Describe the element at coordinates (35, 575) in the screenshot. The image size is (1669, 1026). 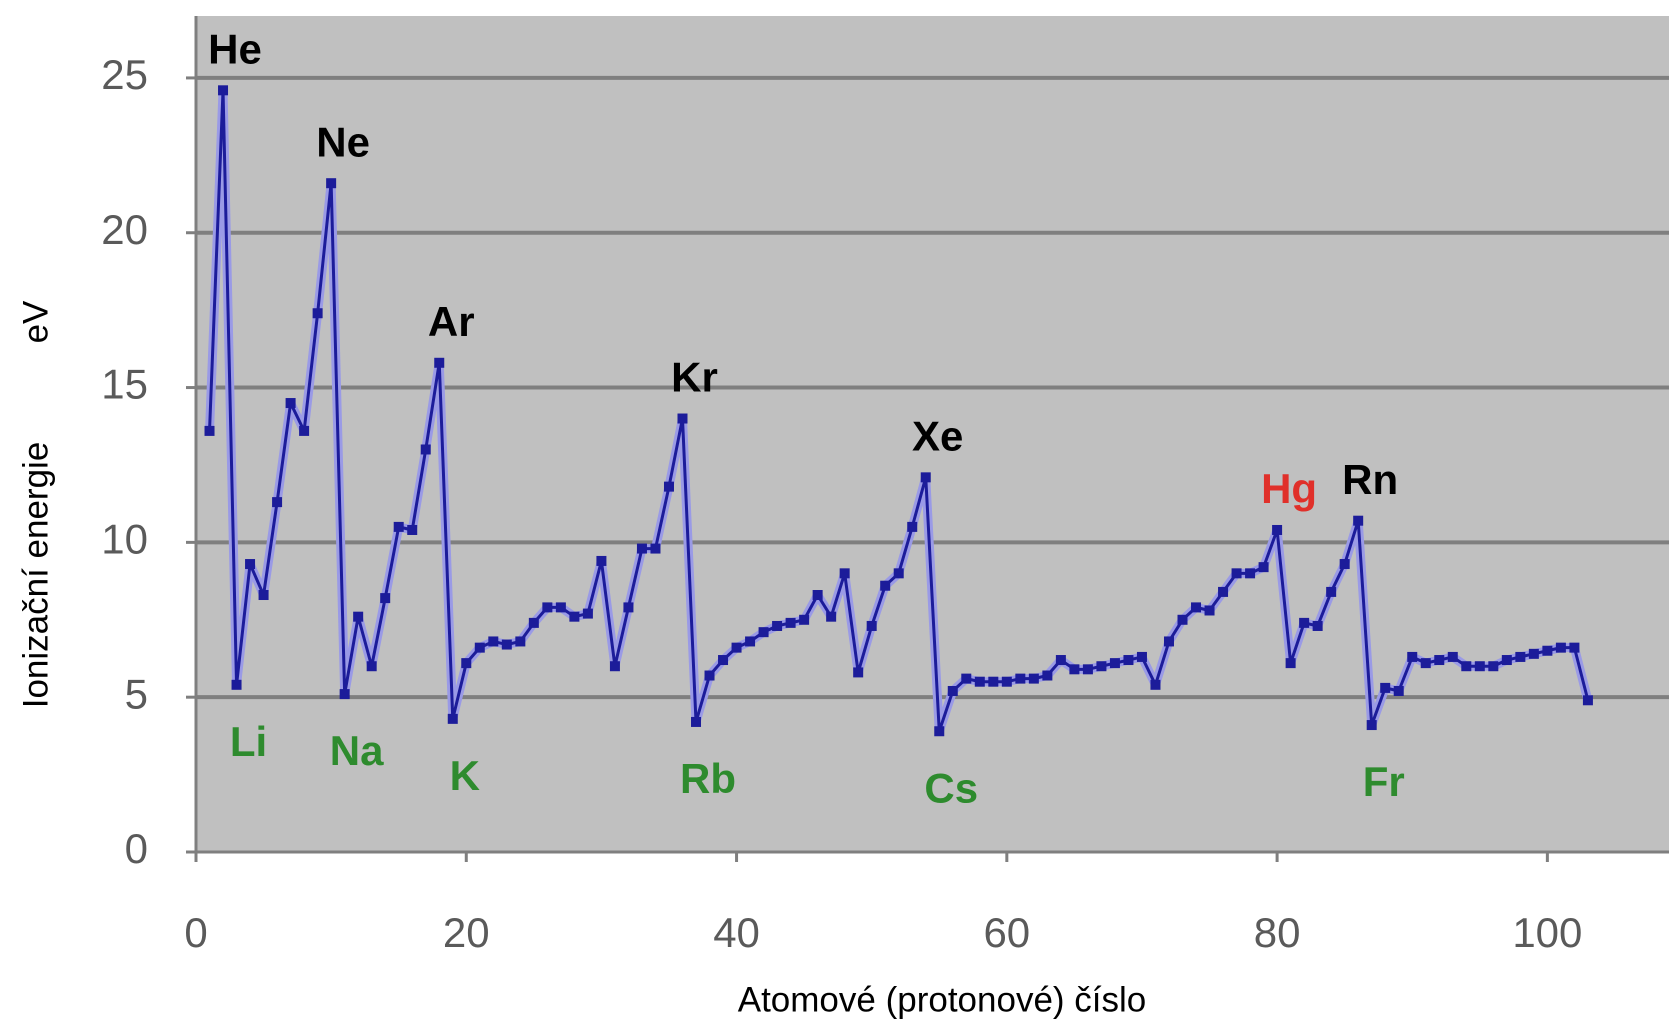
I see `y-axis-title: Ionizační energie` at that location.